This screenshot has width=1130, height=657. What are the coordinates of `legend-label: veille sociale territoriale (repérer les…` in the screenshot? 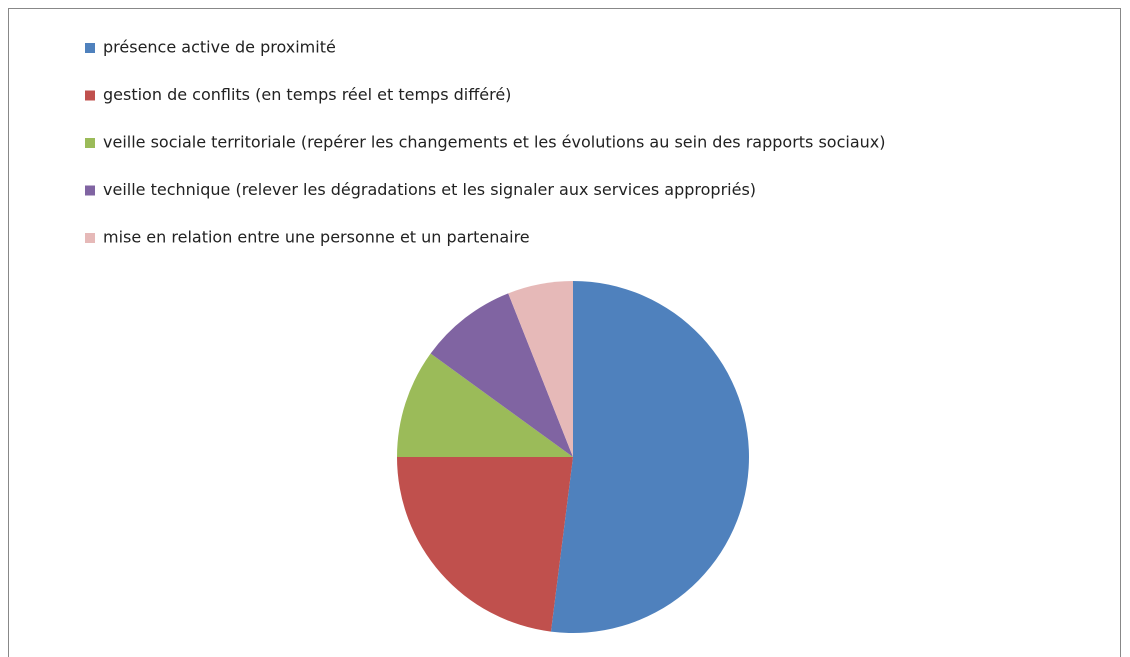 It's located at (494, 142).